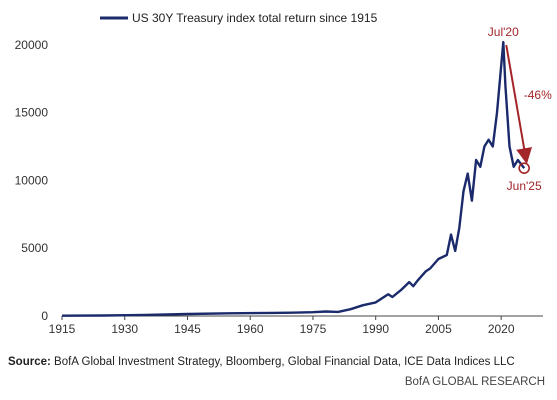  I want to click on x-tick-label: 1930, so click(124, 329).